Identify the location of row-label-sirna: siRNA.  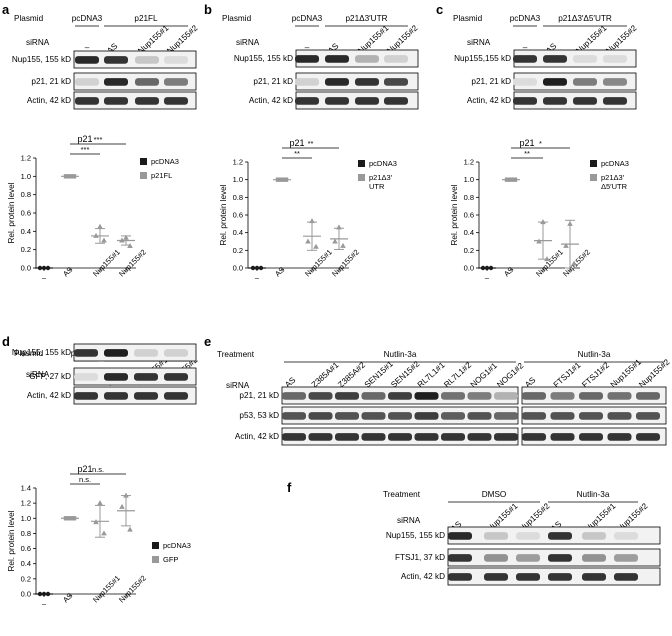
(248, 42).